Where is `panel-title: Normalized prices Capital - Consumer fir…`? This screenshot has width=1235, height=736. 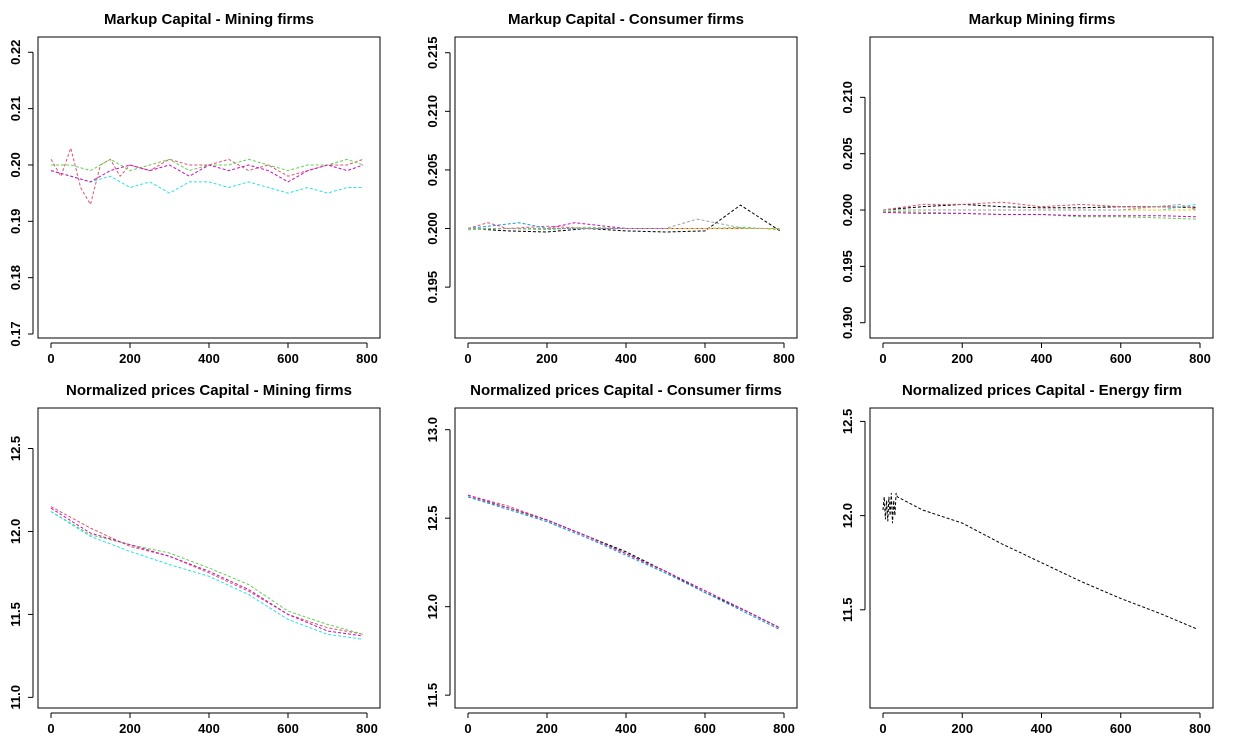 panel-title: Normalized prices Capital - Consumer fir… is located at coordinates (626, 390).